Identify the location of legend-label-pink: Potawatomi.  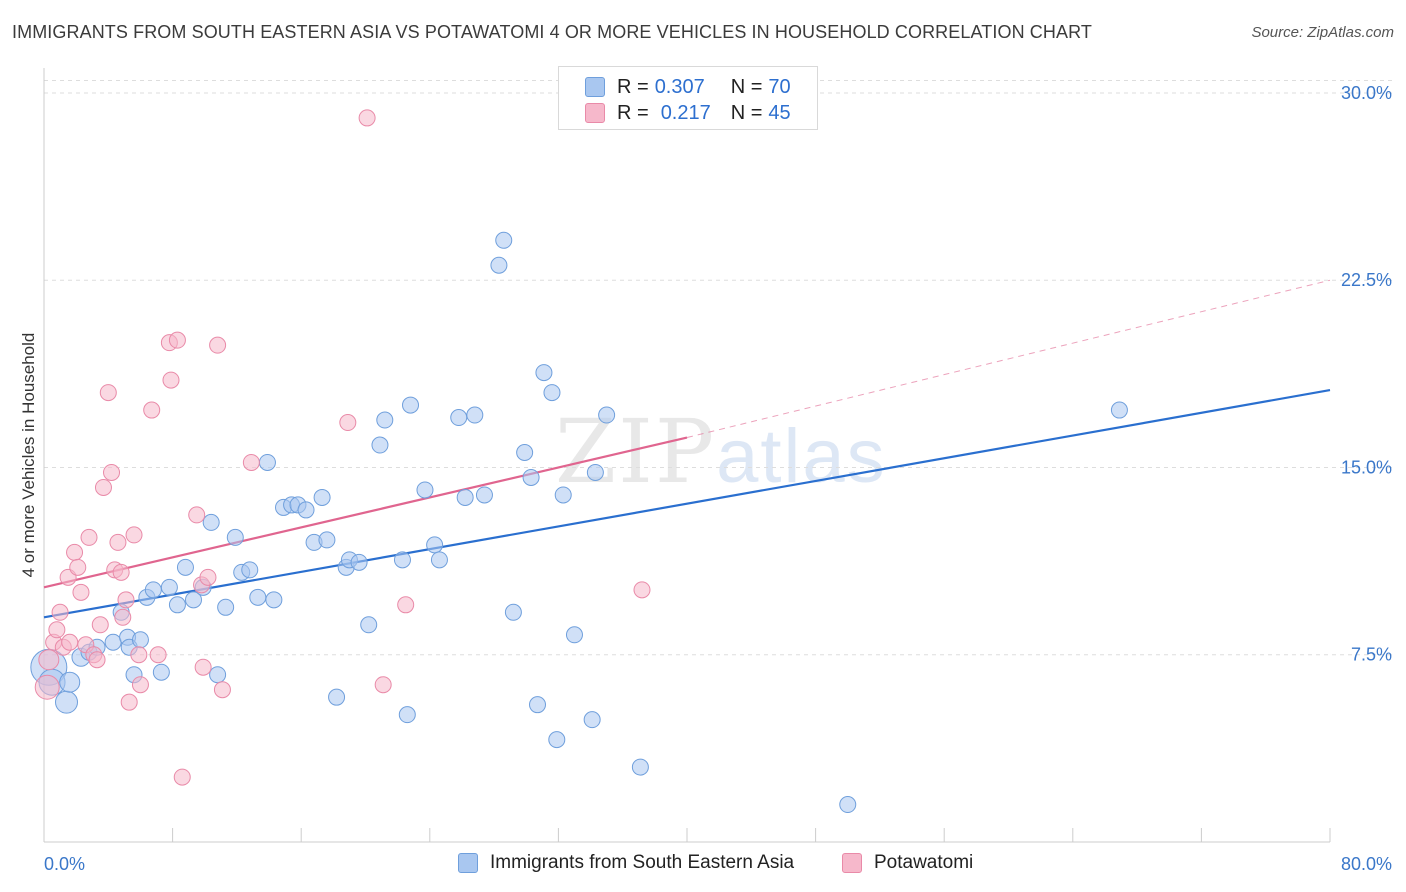
(924, 862).